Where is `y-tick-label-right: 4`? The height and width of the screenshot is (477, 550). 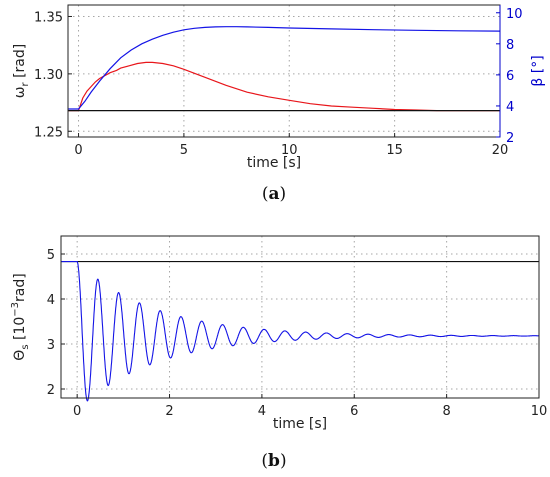
y-tick-label-right: 4 is located at coordinates (510, 107).